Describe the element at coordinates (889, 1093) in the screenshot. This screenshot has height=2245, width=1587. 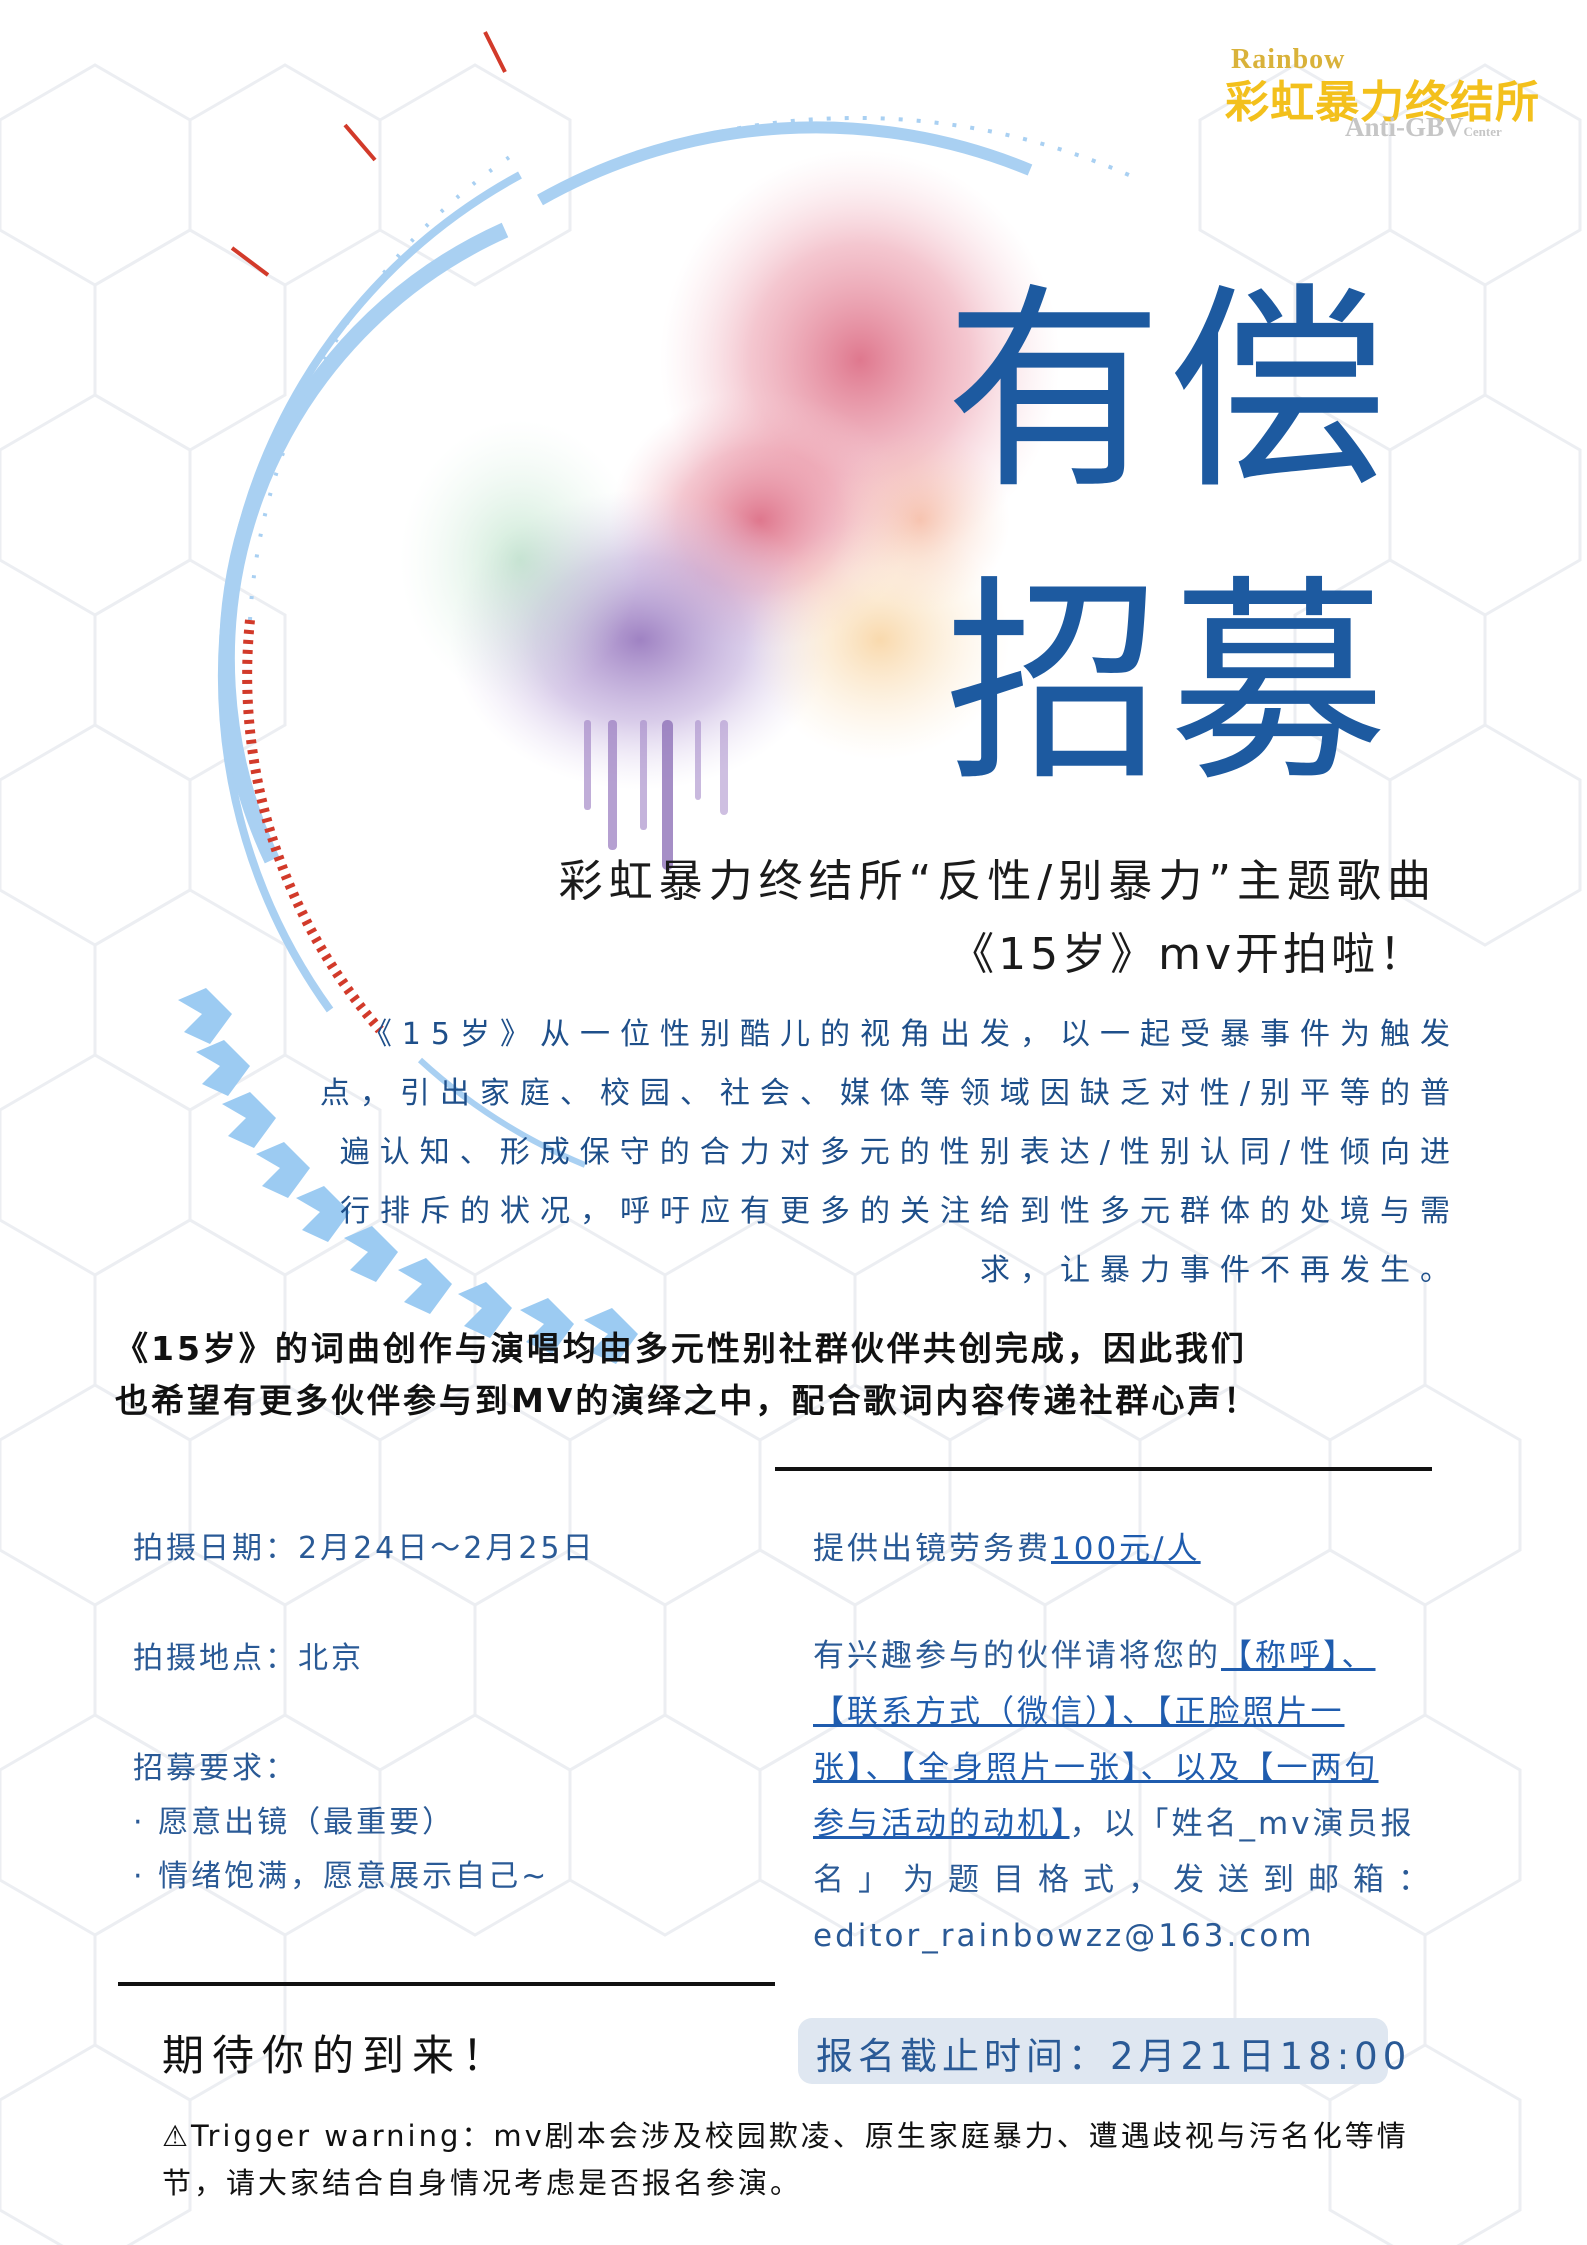
I see `intro-line: 点，引出家庭、校园、社会、媒体等领域因缺乏对性/别平等的普` at that location.